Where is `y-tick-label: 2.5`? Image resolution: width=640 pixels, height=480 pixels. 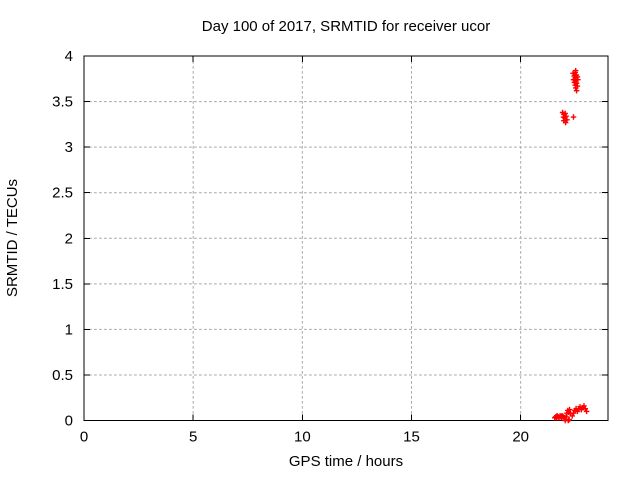 y-tick-label: 2.5 is located at coordinates (62, 193).